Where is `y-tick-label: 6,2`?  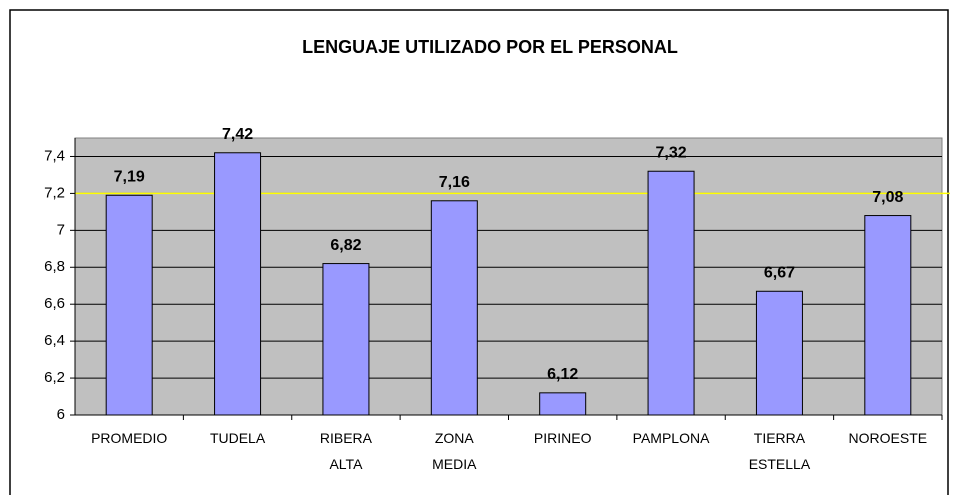 y-tick-label: 6,2 is located at coordinates (54, 377).